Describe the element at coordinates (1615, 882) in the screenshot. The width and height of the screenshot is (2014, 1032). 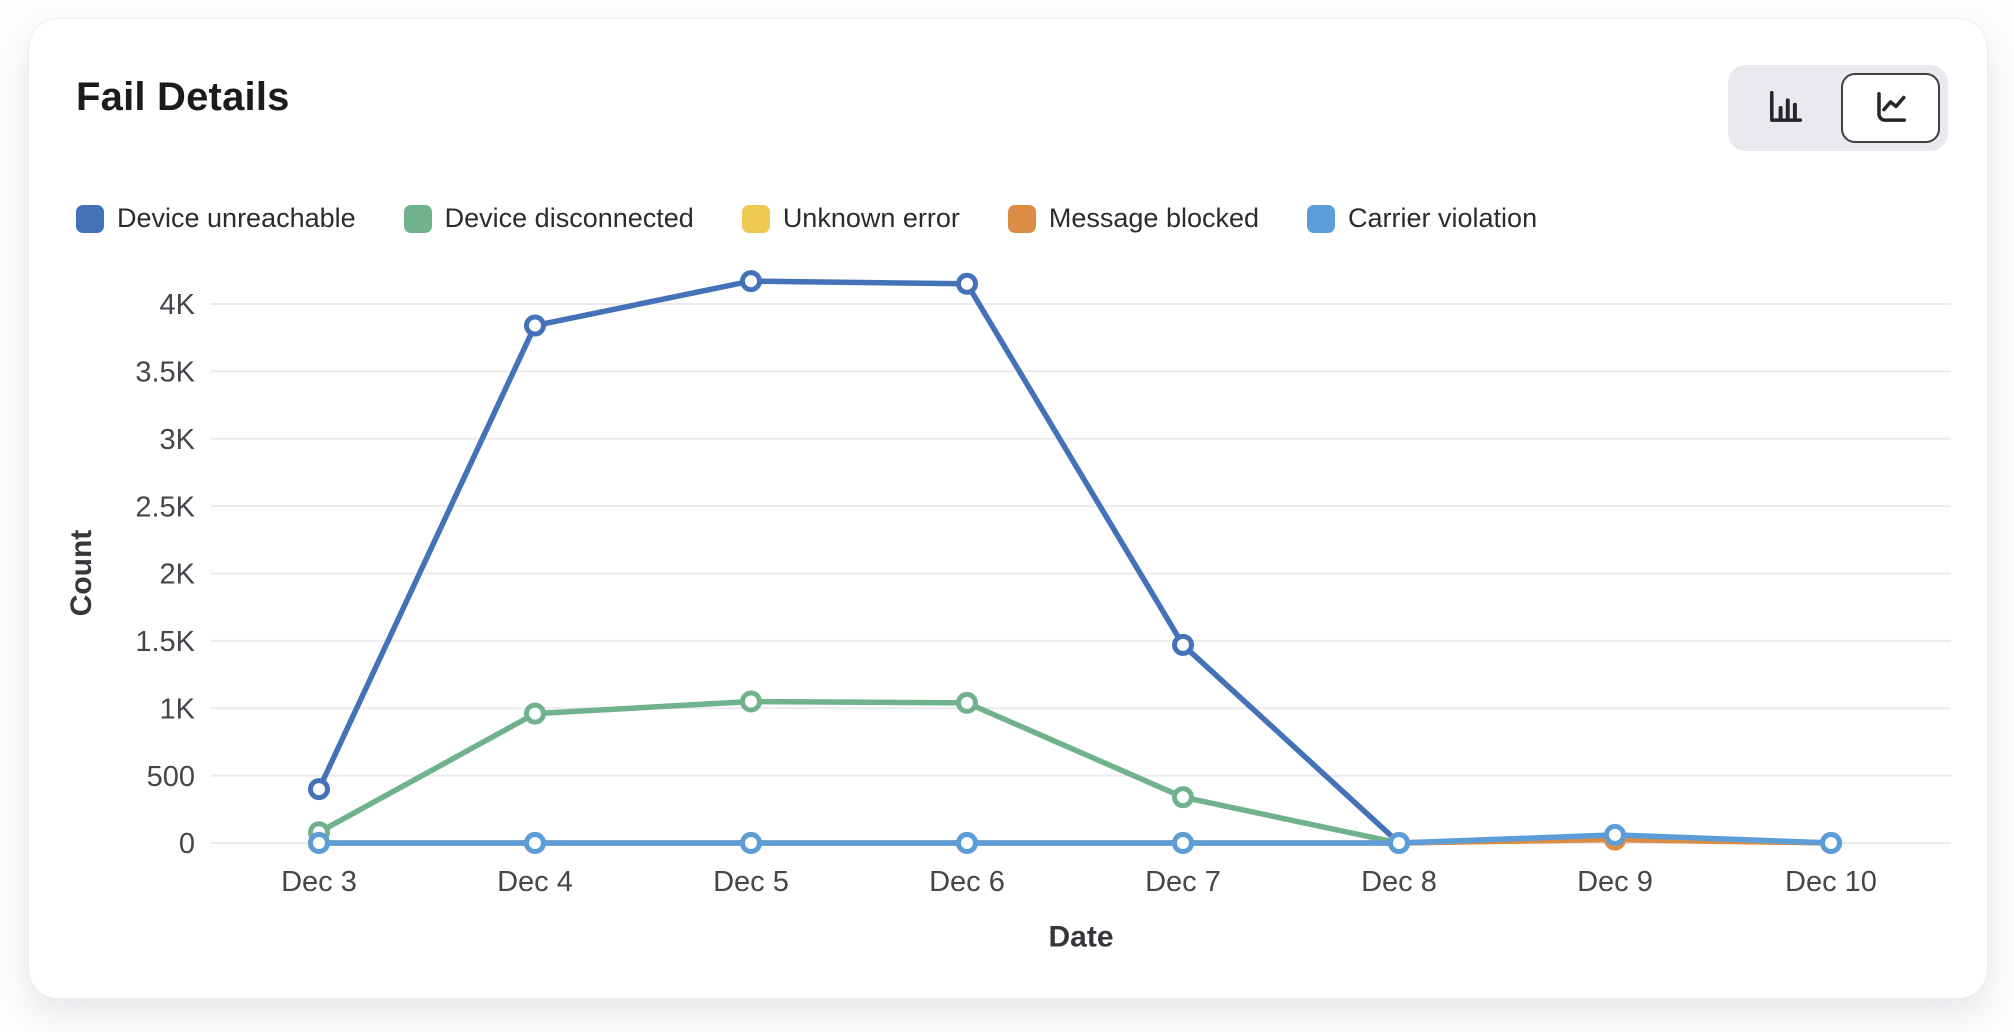
I see `x-tick-label: Dec 9` at that location.